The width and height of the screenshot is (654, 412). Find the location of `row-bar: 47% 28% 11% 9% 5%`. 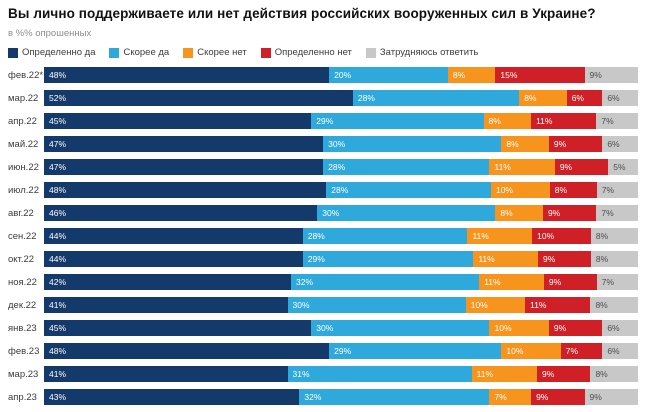

row-bar: 47% 28% 11% 9% 5% is located at coordinates (341, 167).